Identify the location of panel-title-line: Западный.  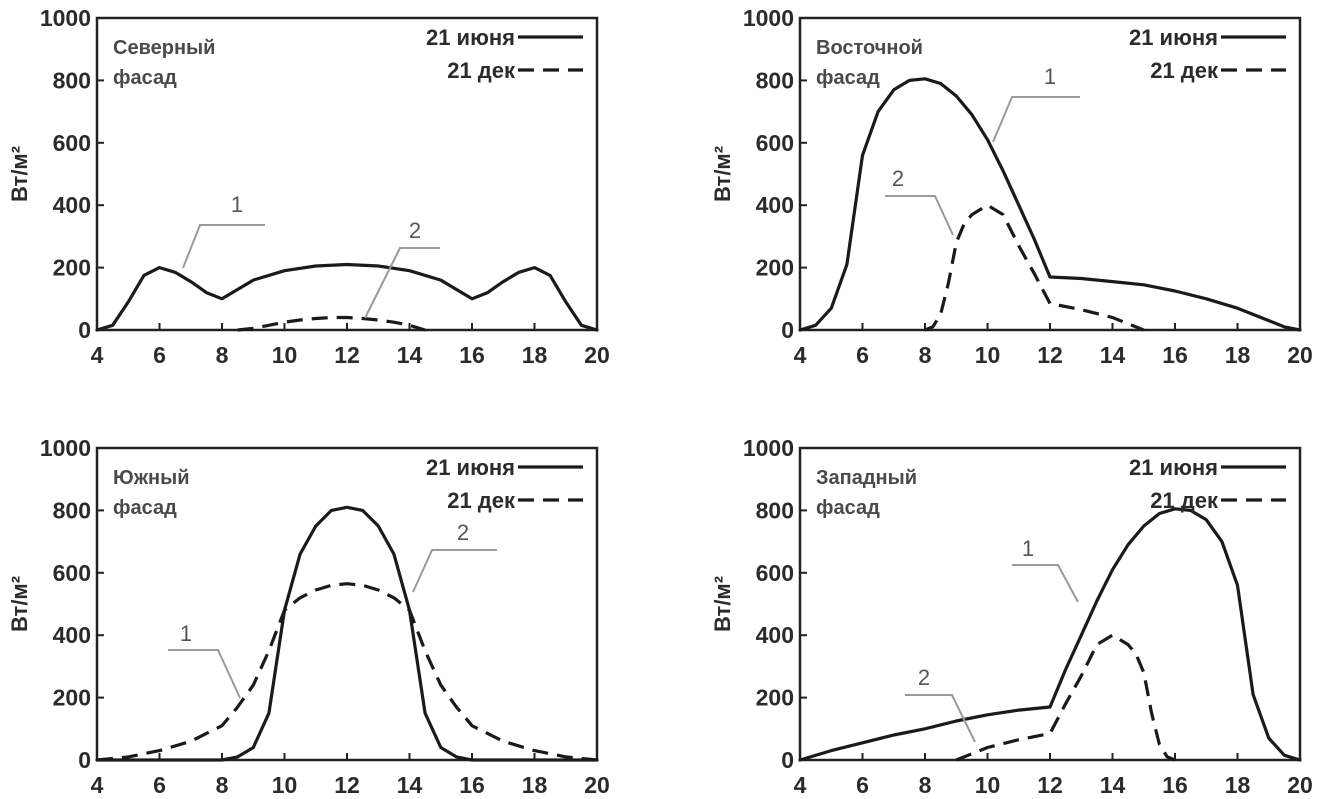
(866, 478).